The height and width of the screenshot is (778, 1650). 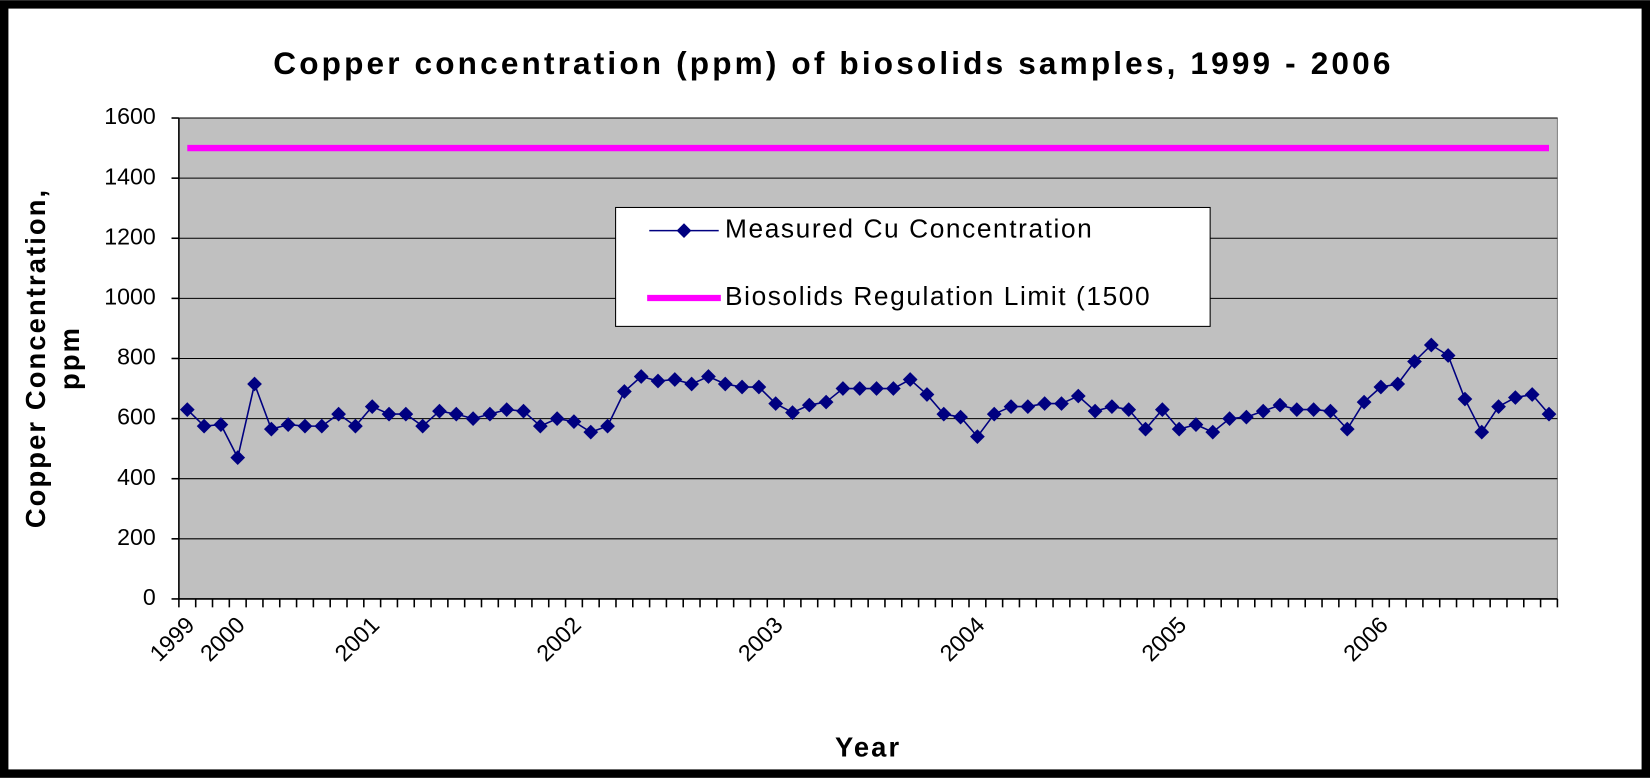 I want to click on y-tick-label: 1200, so click(x=129, y=236).